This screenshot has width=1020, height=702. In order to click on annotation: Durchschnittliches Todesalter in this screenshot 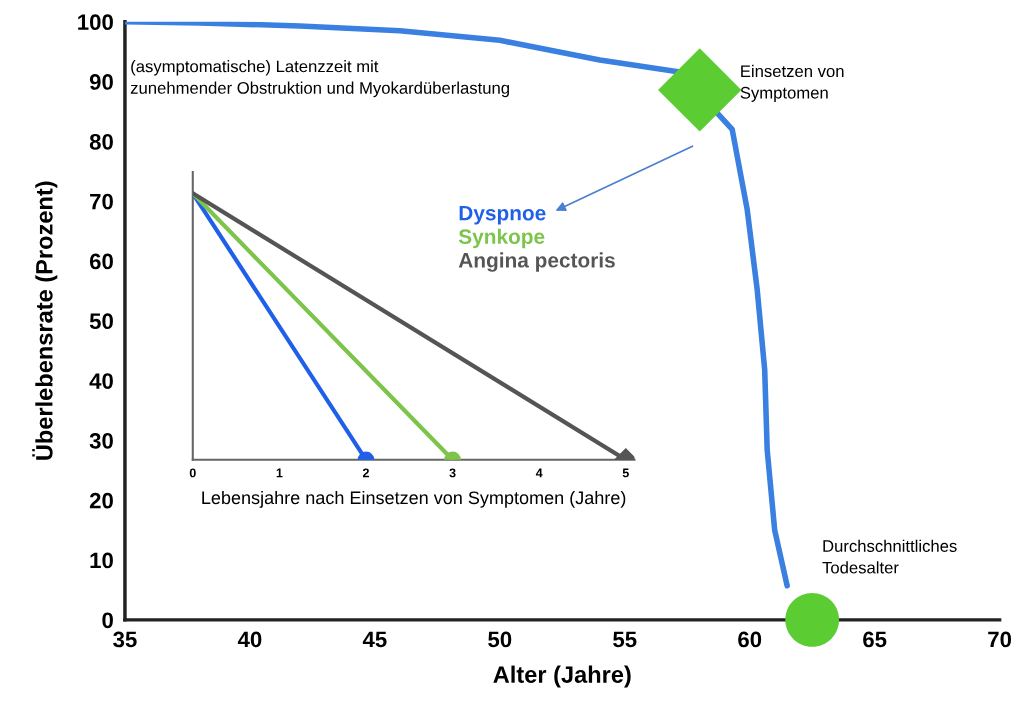, I will do `click(889, 556)`.